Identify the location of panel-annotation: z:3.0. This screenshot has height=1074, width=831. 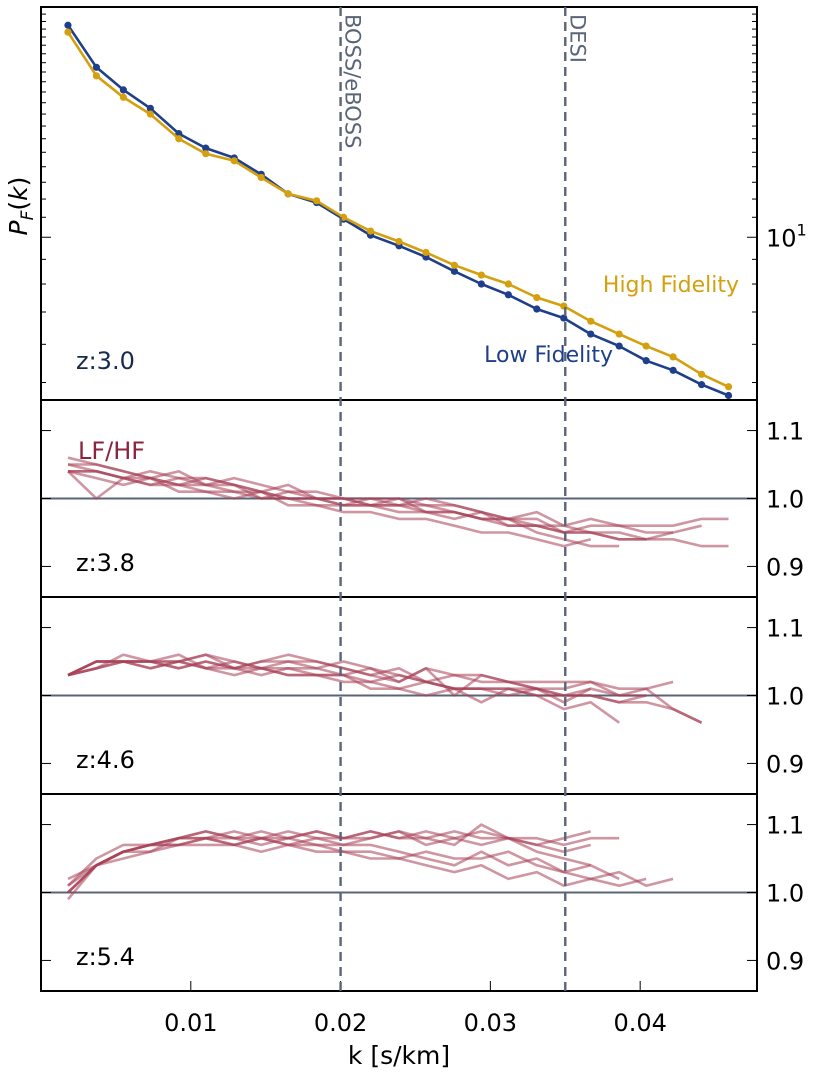
(105, 361).